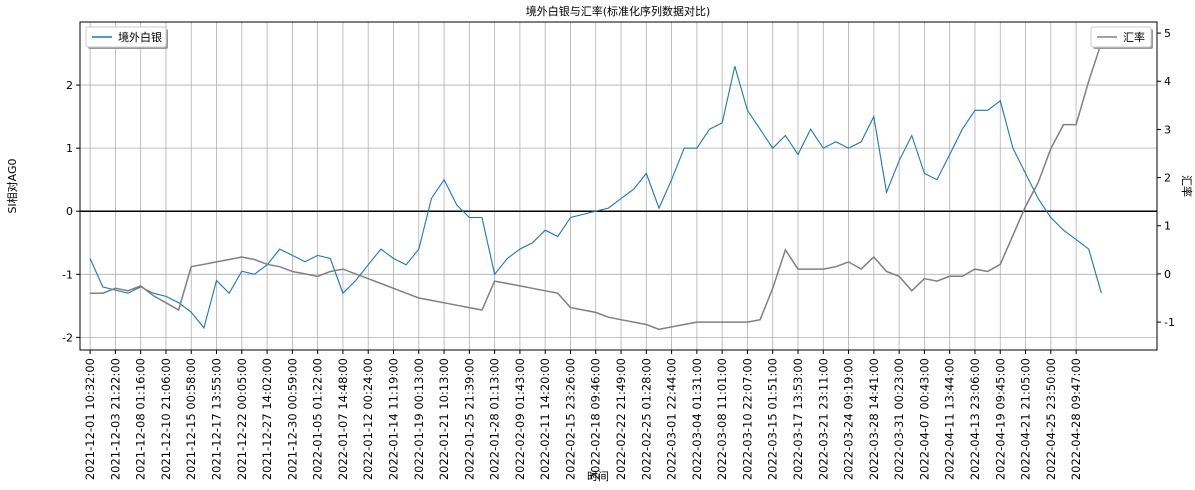 This screenshot has width=1195, height=490. I want to click on y-tick-label: -2, so click(67, 337).